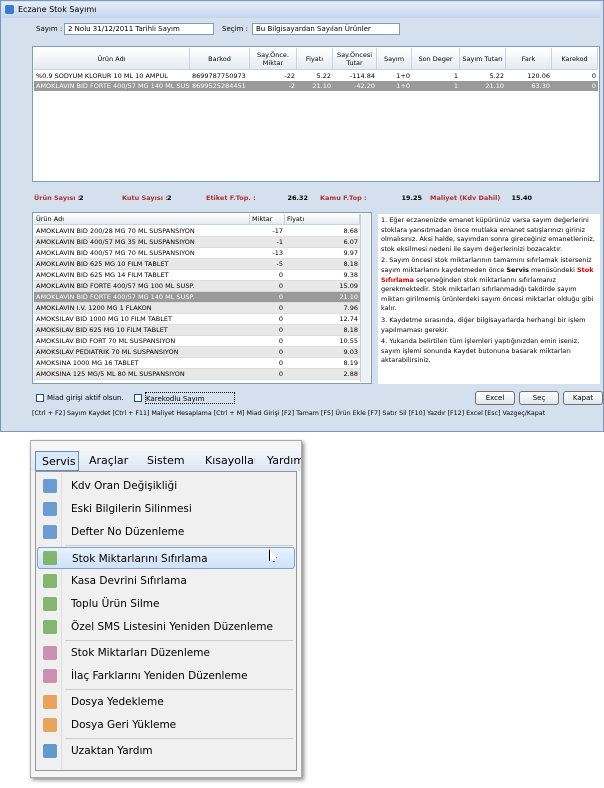 The width and height of the screenshot is (604, 788). I want to click on cell: 9.03, so click(350, 352).